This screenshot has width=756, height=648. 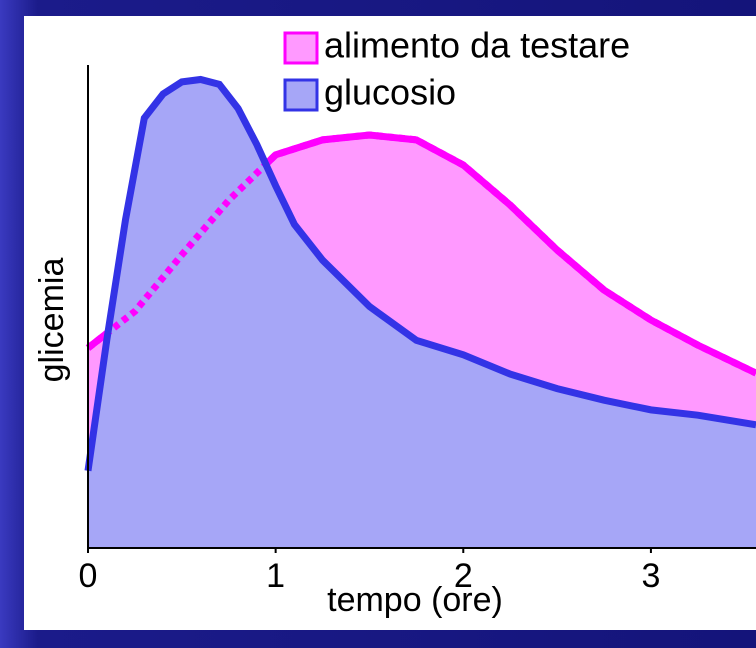 What do you see at coordinates (415, 600) in the screenshot?
I see `x-axis-label: tempo (ore)` at bounding box center [415, 600].